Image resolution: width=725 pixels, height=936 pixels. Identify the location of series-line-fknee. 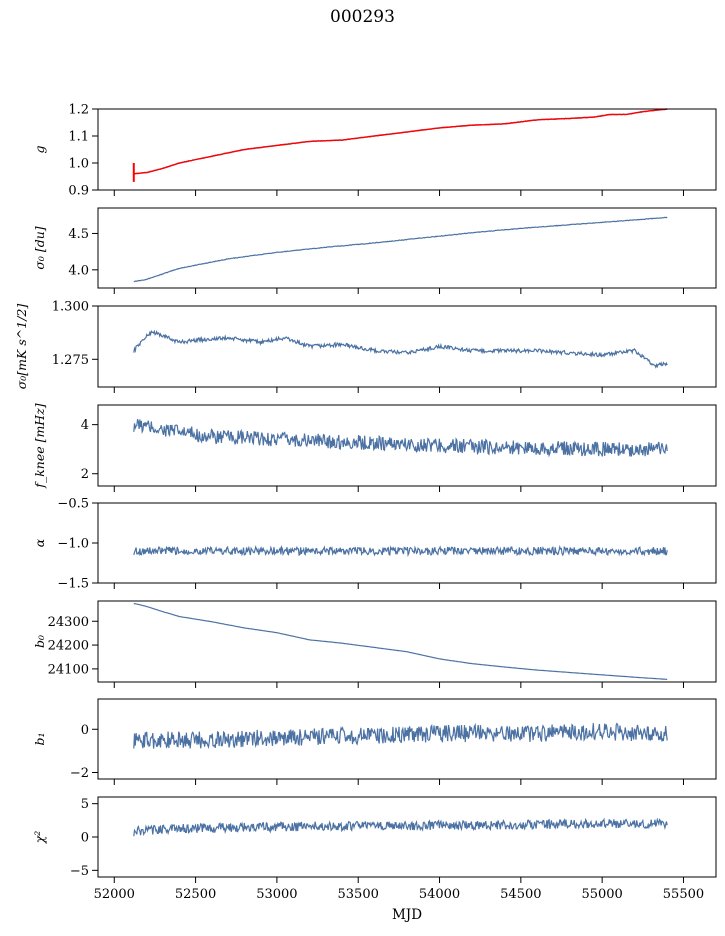
(400, 438).